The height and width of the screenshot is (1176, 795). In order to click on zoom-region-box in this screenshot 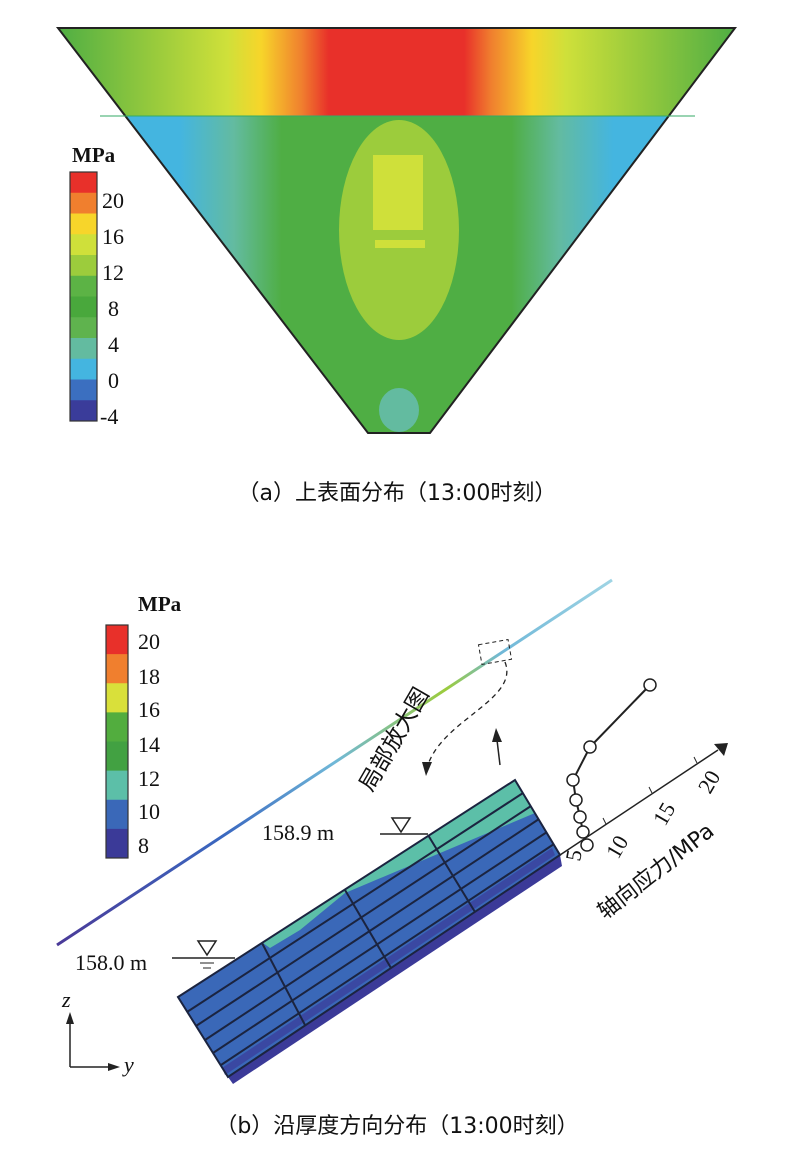, I will do `click(495, 652)`.